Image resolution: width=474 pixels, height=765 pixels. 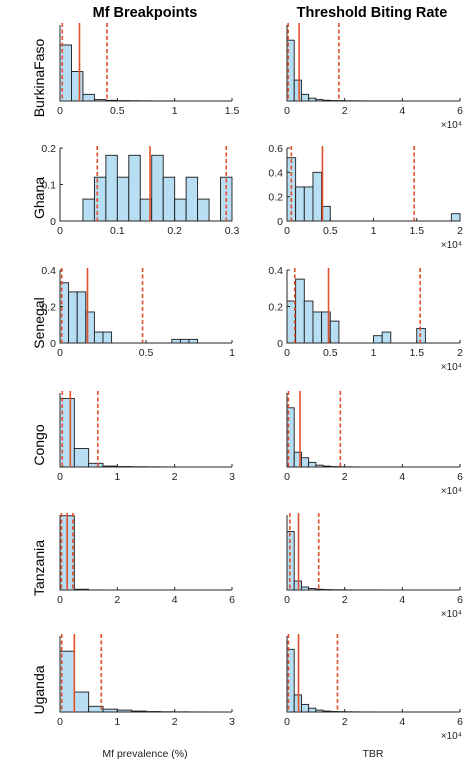 What do you see at coordinates (402, 111) in the screenshot?
I see `x-tick-label-burkinafaso-tbr-2: 4` at bounding box center [402, 111].